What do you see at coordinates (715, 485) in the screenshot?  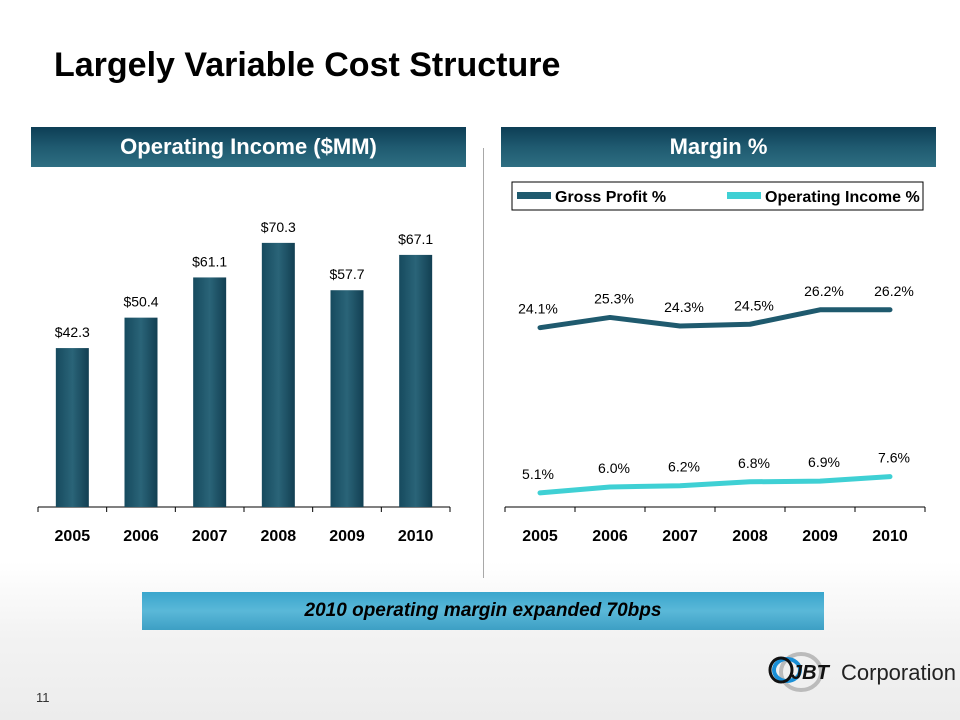 I see `series-line-operating-income` at bounding box center [715, 485].